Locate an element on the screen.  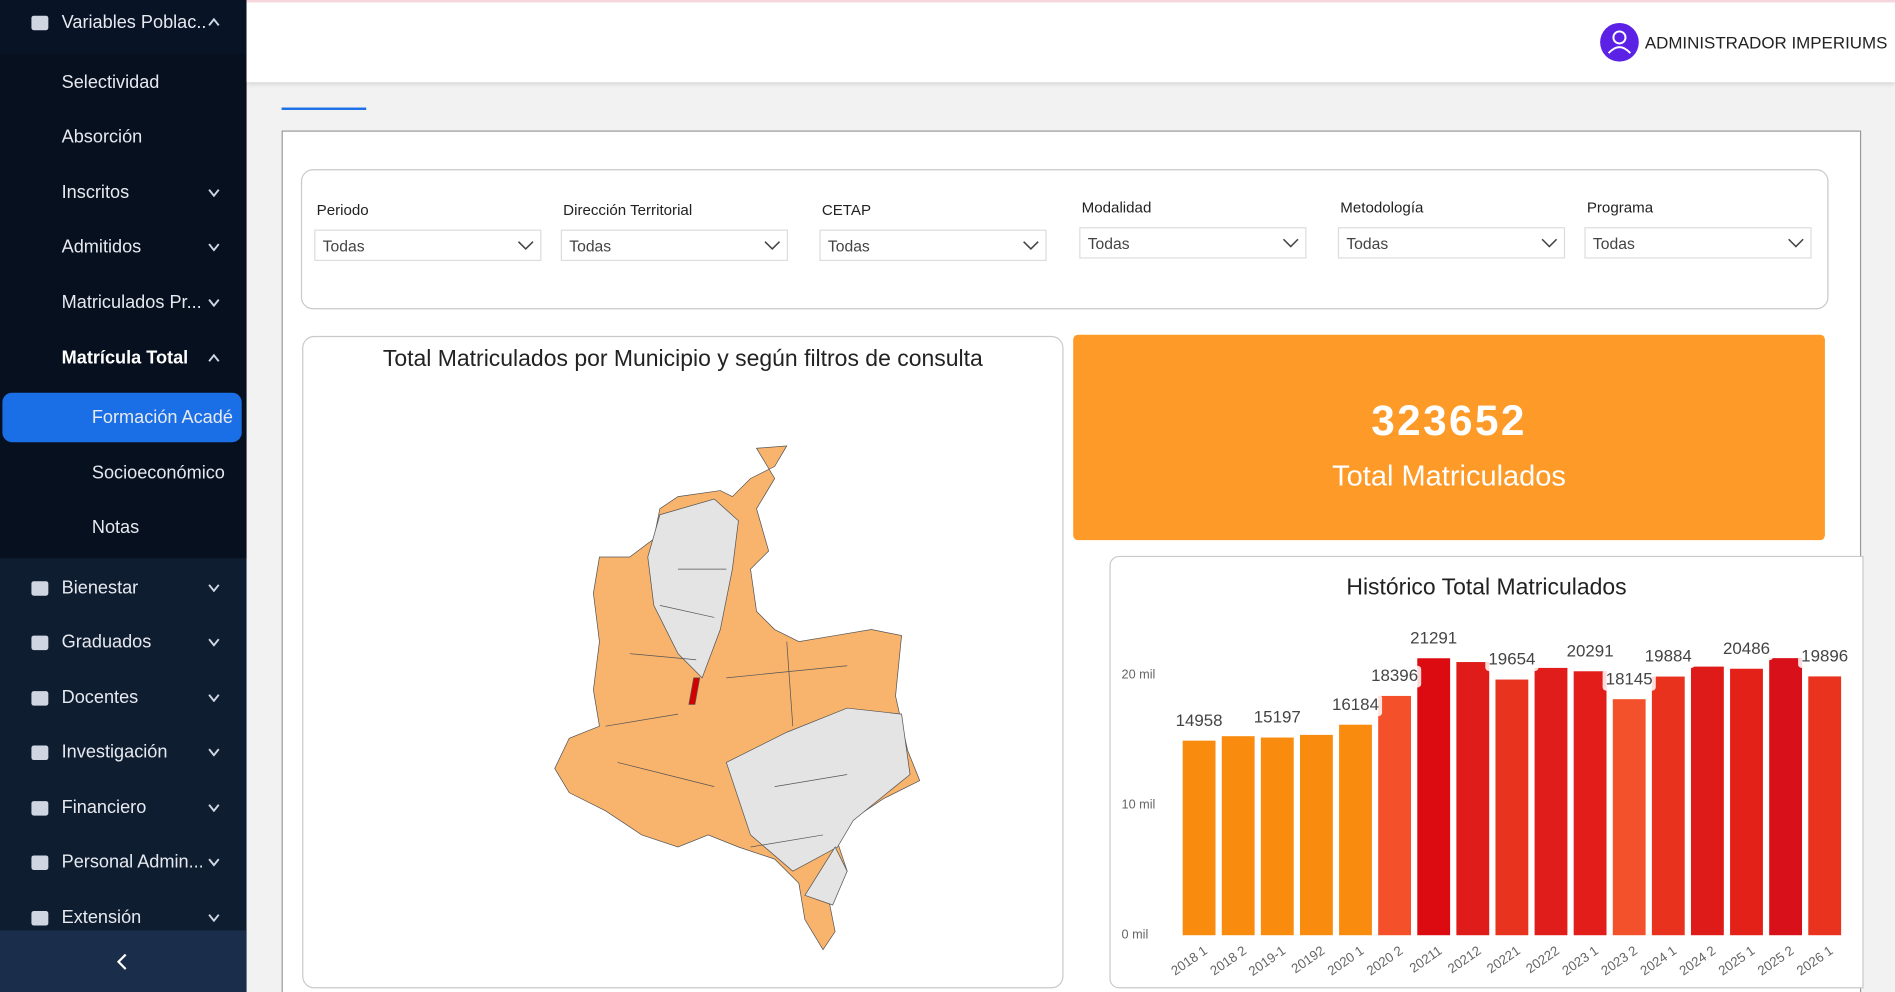
collapse-icon is located at coordinates (122, 961).